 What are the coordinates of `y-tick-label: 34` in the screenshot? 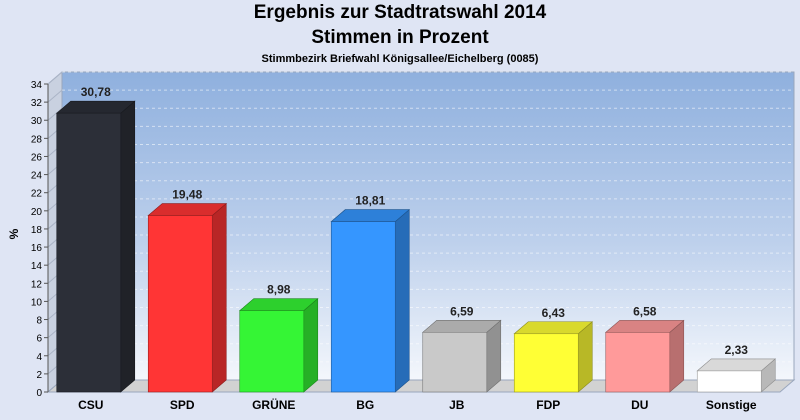 It's located at (37, 85).